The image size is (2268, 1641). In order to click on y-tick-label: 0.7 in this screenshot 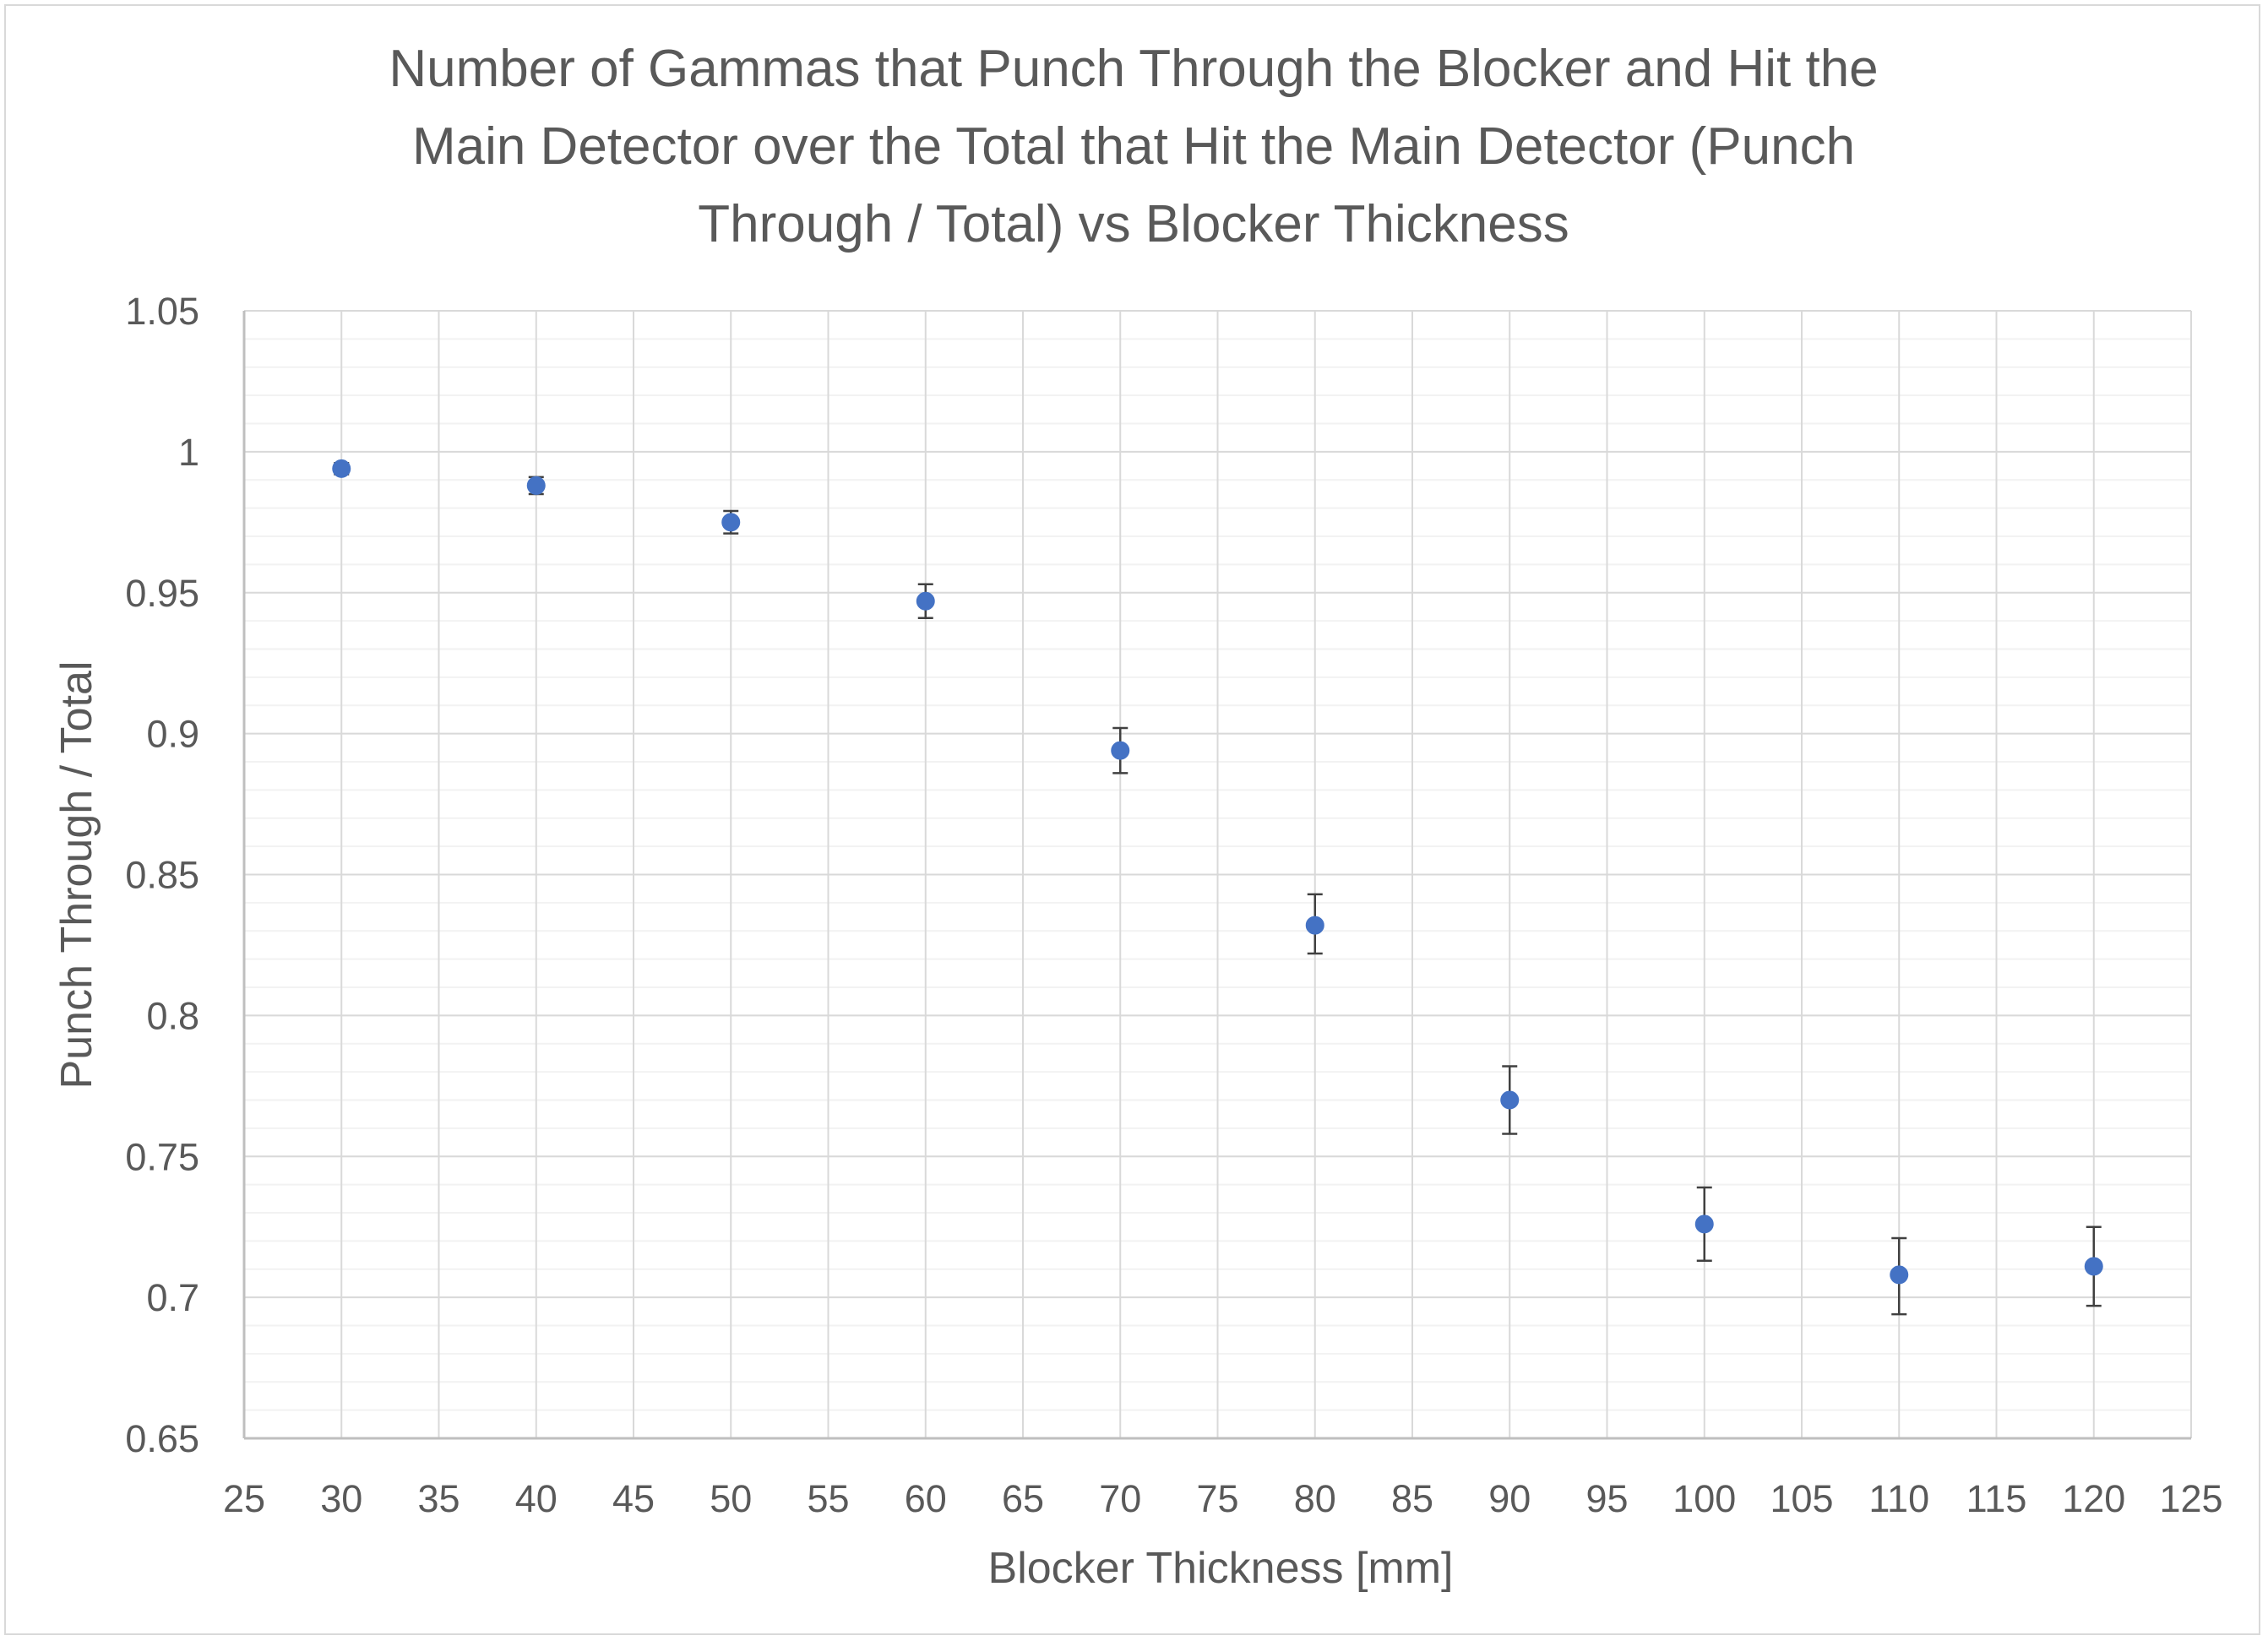, I will do `click(172, 1297)`.